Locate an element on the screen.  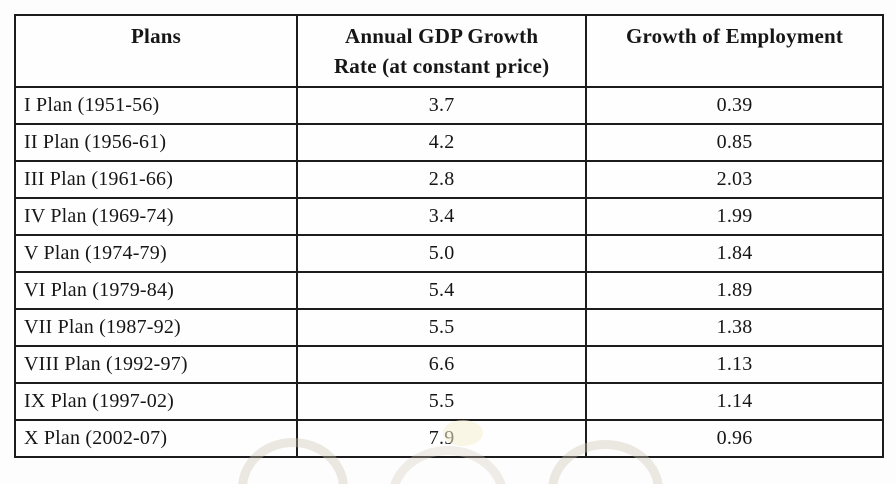
table-row: VII Plan (1987-92) 5.5 1.38 is located at coordinates (448, 327).